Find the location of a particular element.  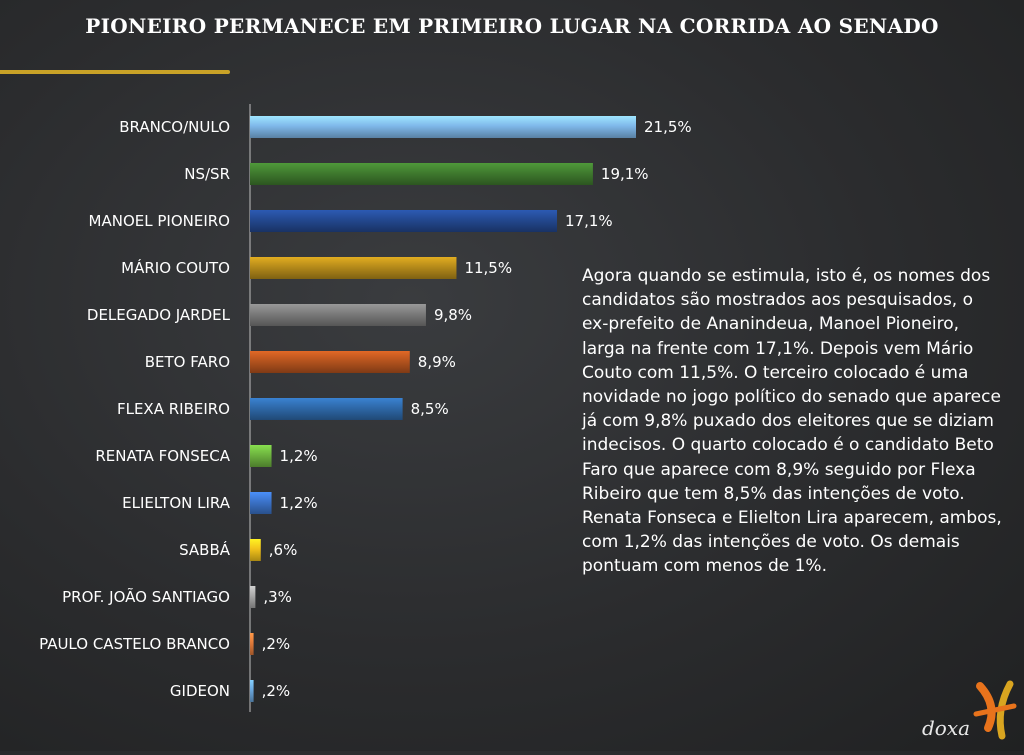

category-label-7: RENATA FONSECA is located at coordinates (162, 456).